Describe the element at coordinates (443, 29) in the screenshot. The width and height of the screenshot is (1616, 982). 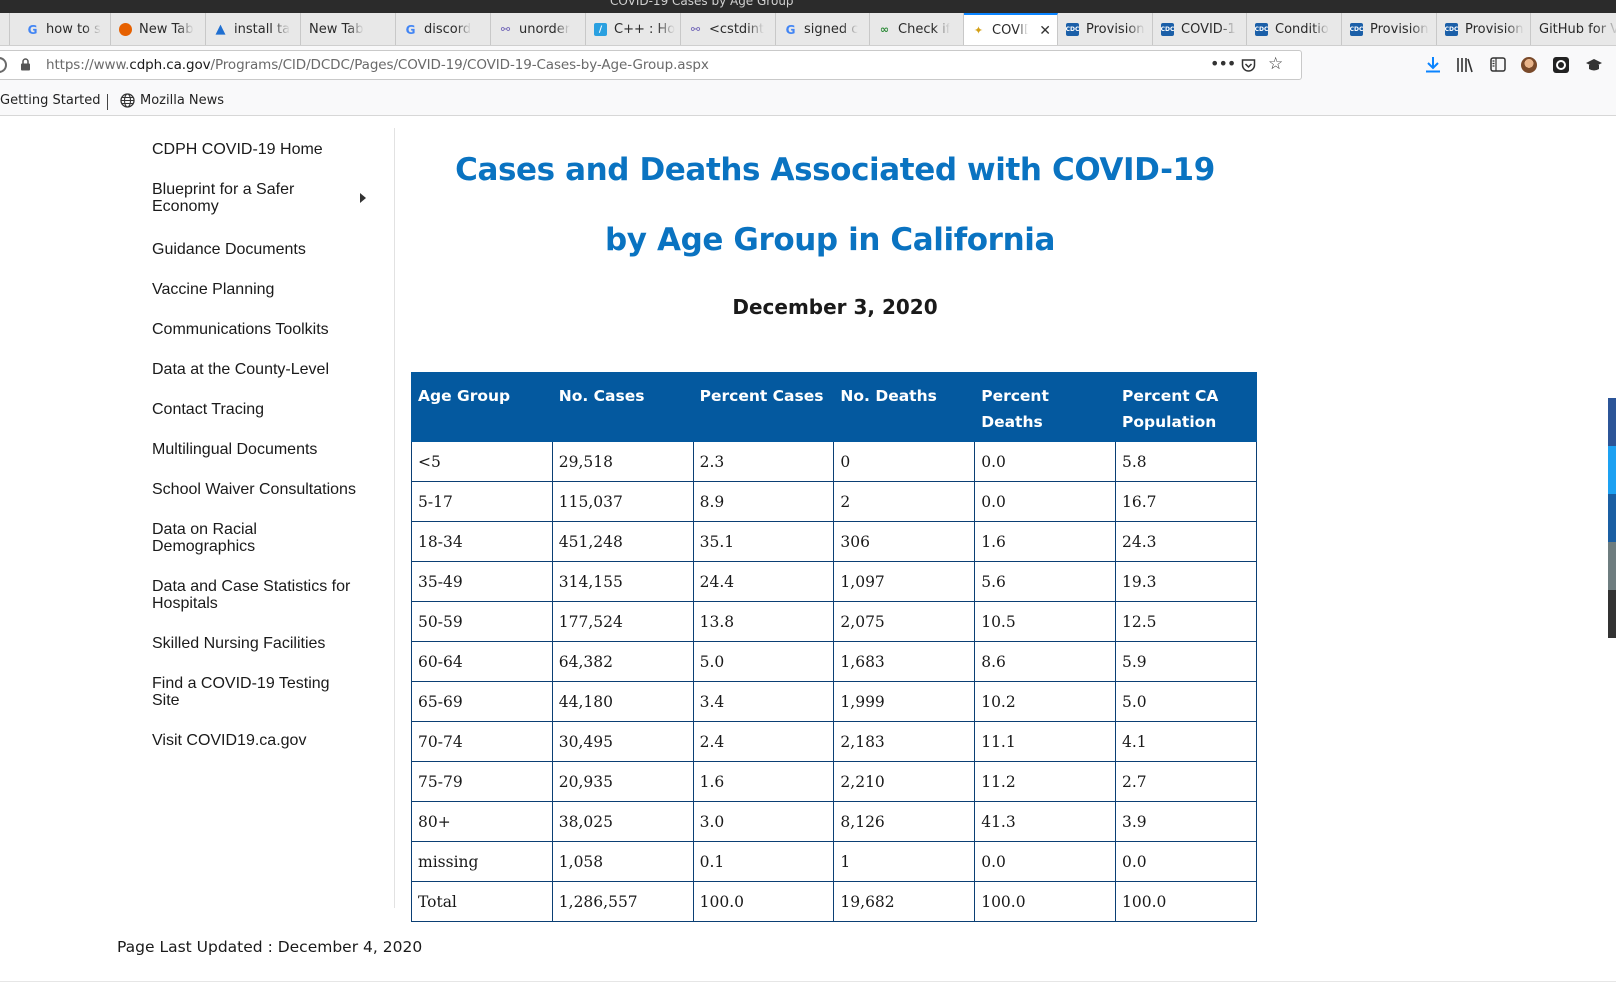
I see `tab: G discord` at that location.